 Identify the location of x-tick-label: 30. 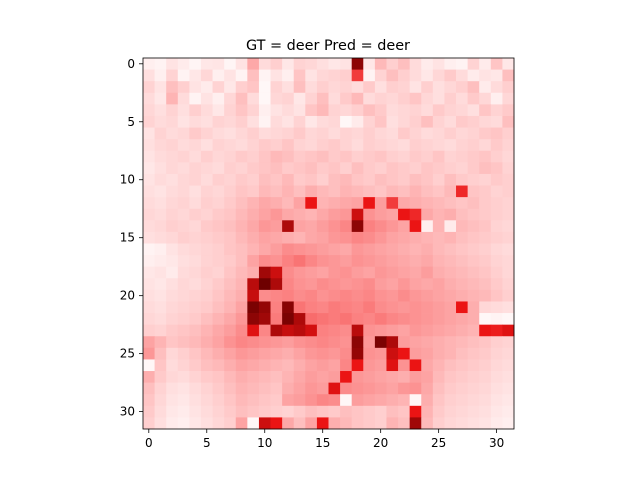
(496, 443).